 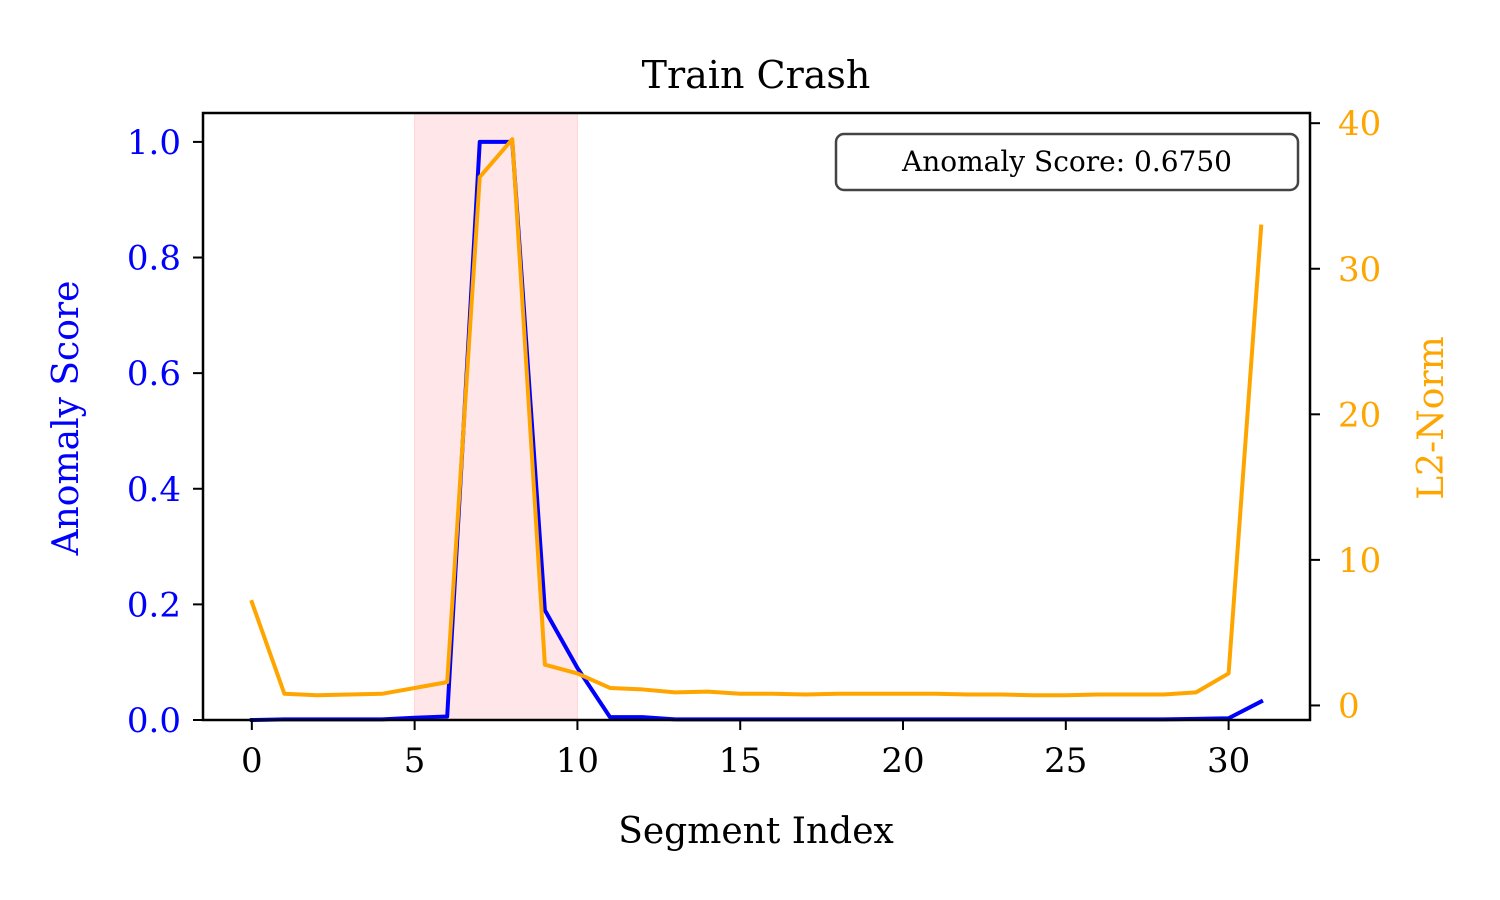 What do you see at coordinates (1228, 761) in the screenshot?
I see `x-tick-label: 30` at bounding box center [1228, 761].